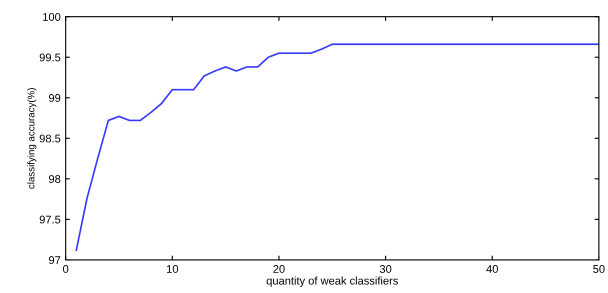 Image resolution: width=608 pixels, height=293 pixels. What do you see at coordinates (51, 16) in the screenshot?
I see `y-tick-label: 100` at bounding box center [51, 16].